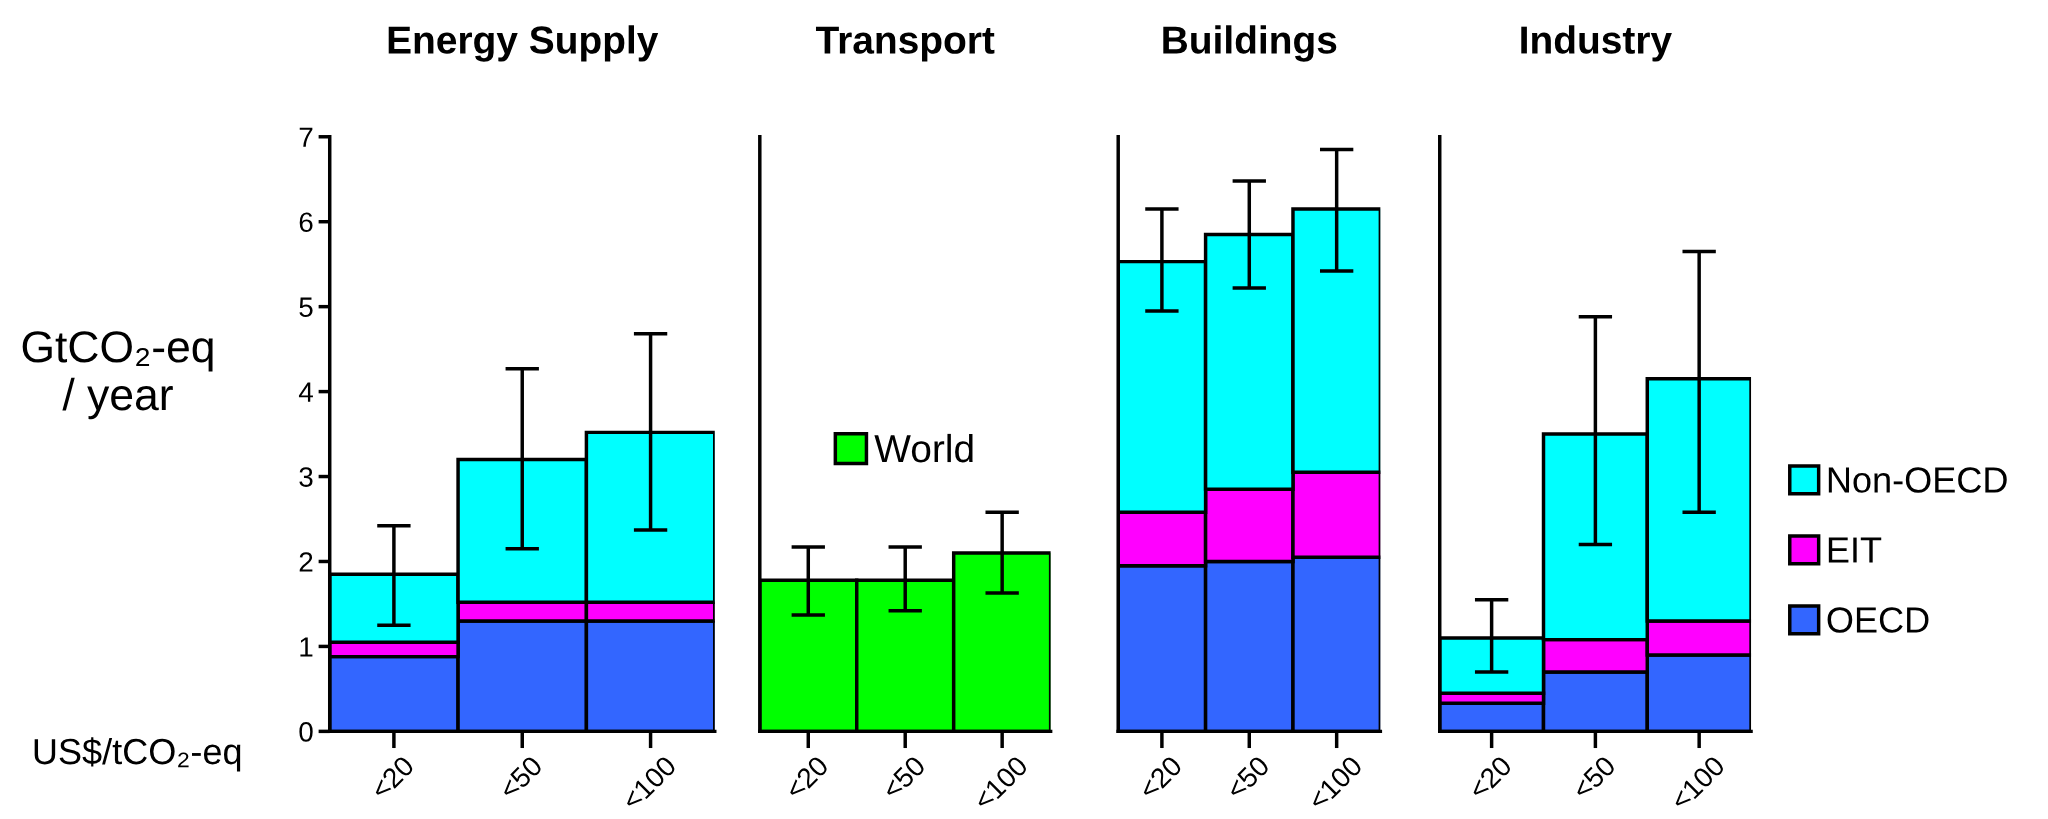  I want to click on chart-title: Transport, so click(905, 44).